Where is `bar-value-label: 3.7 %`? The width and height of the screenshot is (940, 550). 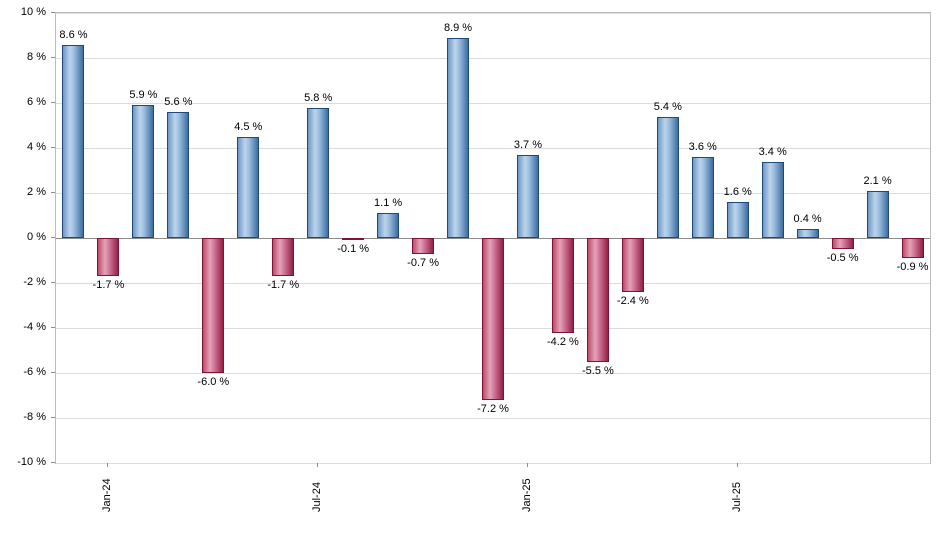
bar-value-label: 3.7 % is located at coordinates (528, 144).